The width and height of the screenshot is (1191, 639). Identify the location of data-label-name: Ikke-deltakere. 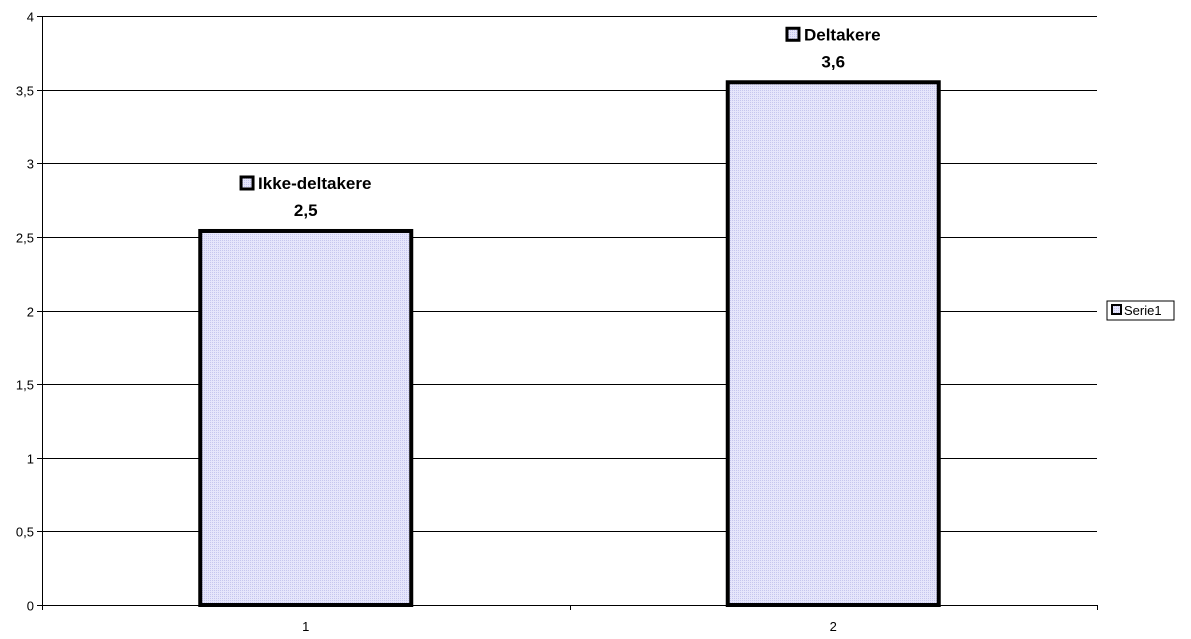
(314, 183).